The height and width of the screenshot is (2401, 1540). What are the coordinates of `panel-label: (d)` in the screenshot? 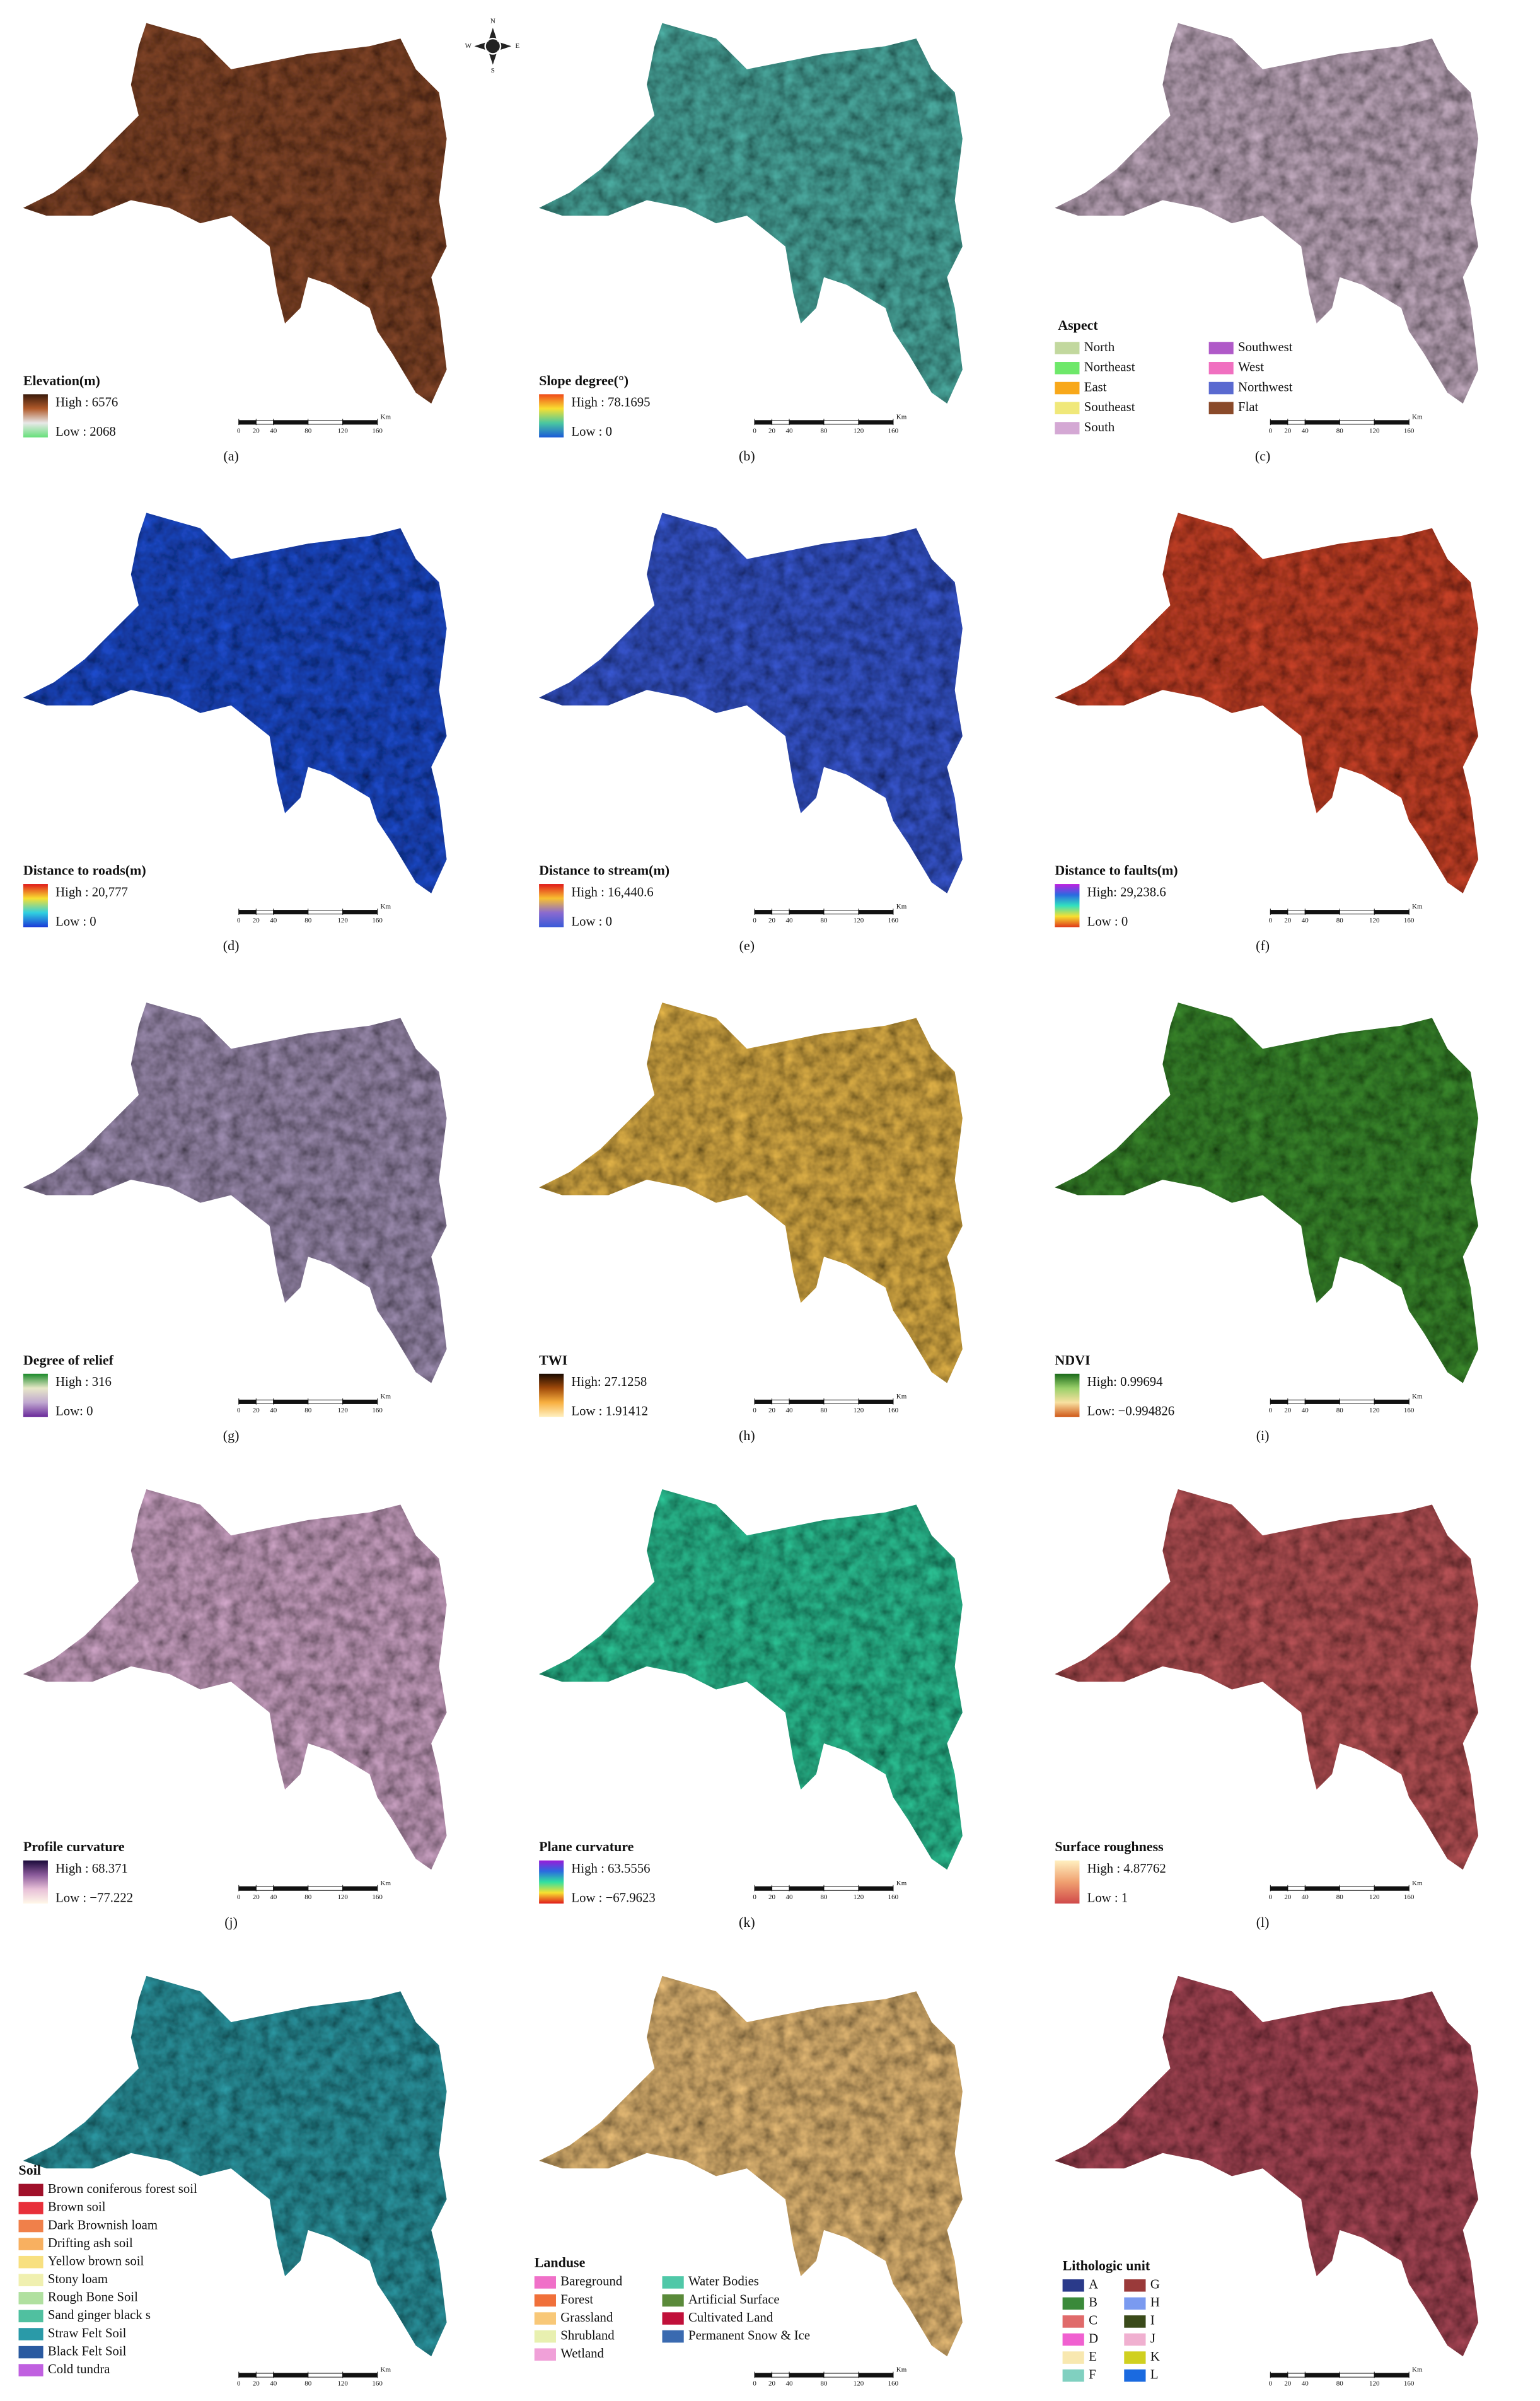 It's located at (231, 945).